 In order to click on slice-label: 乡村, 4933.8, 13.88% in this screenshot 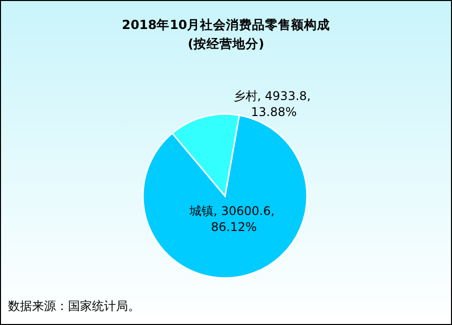, I will do `click(272, 104)`.